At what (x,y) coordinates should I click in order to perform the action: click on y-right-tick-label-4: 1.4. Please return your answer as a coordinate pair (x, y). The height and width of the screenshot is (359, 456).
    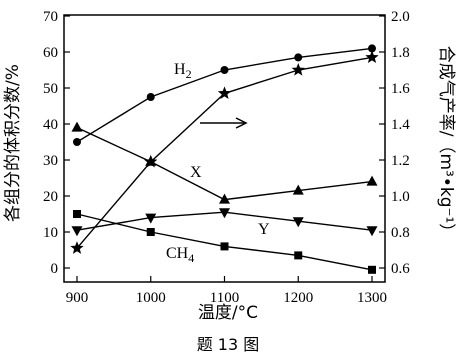
    Looking at the image, I should click on (400, 125).